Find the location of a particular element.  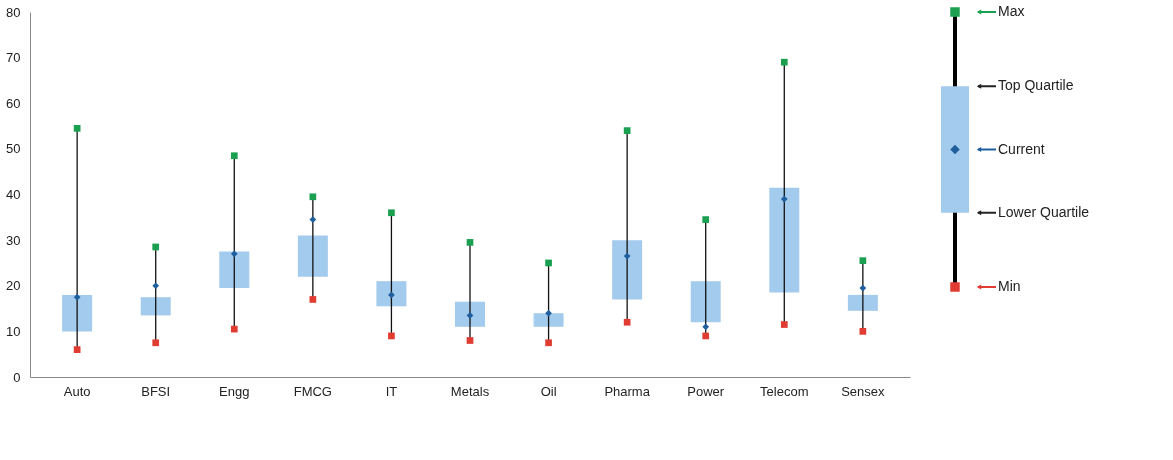

y-tick-label: 0 is located at coordinates (17, 377).